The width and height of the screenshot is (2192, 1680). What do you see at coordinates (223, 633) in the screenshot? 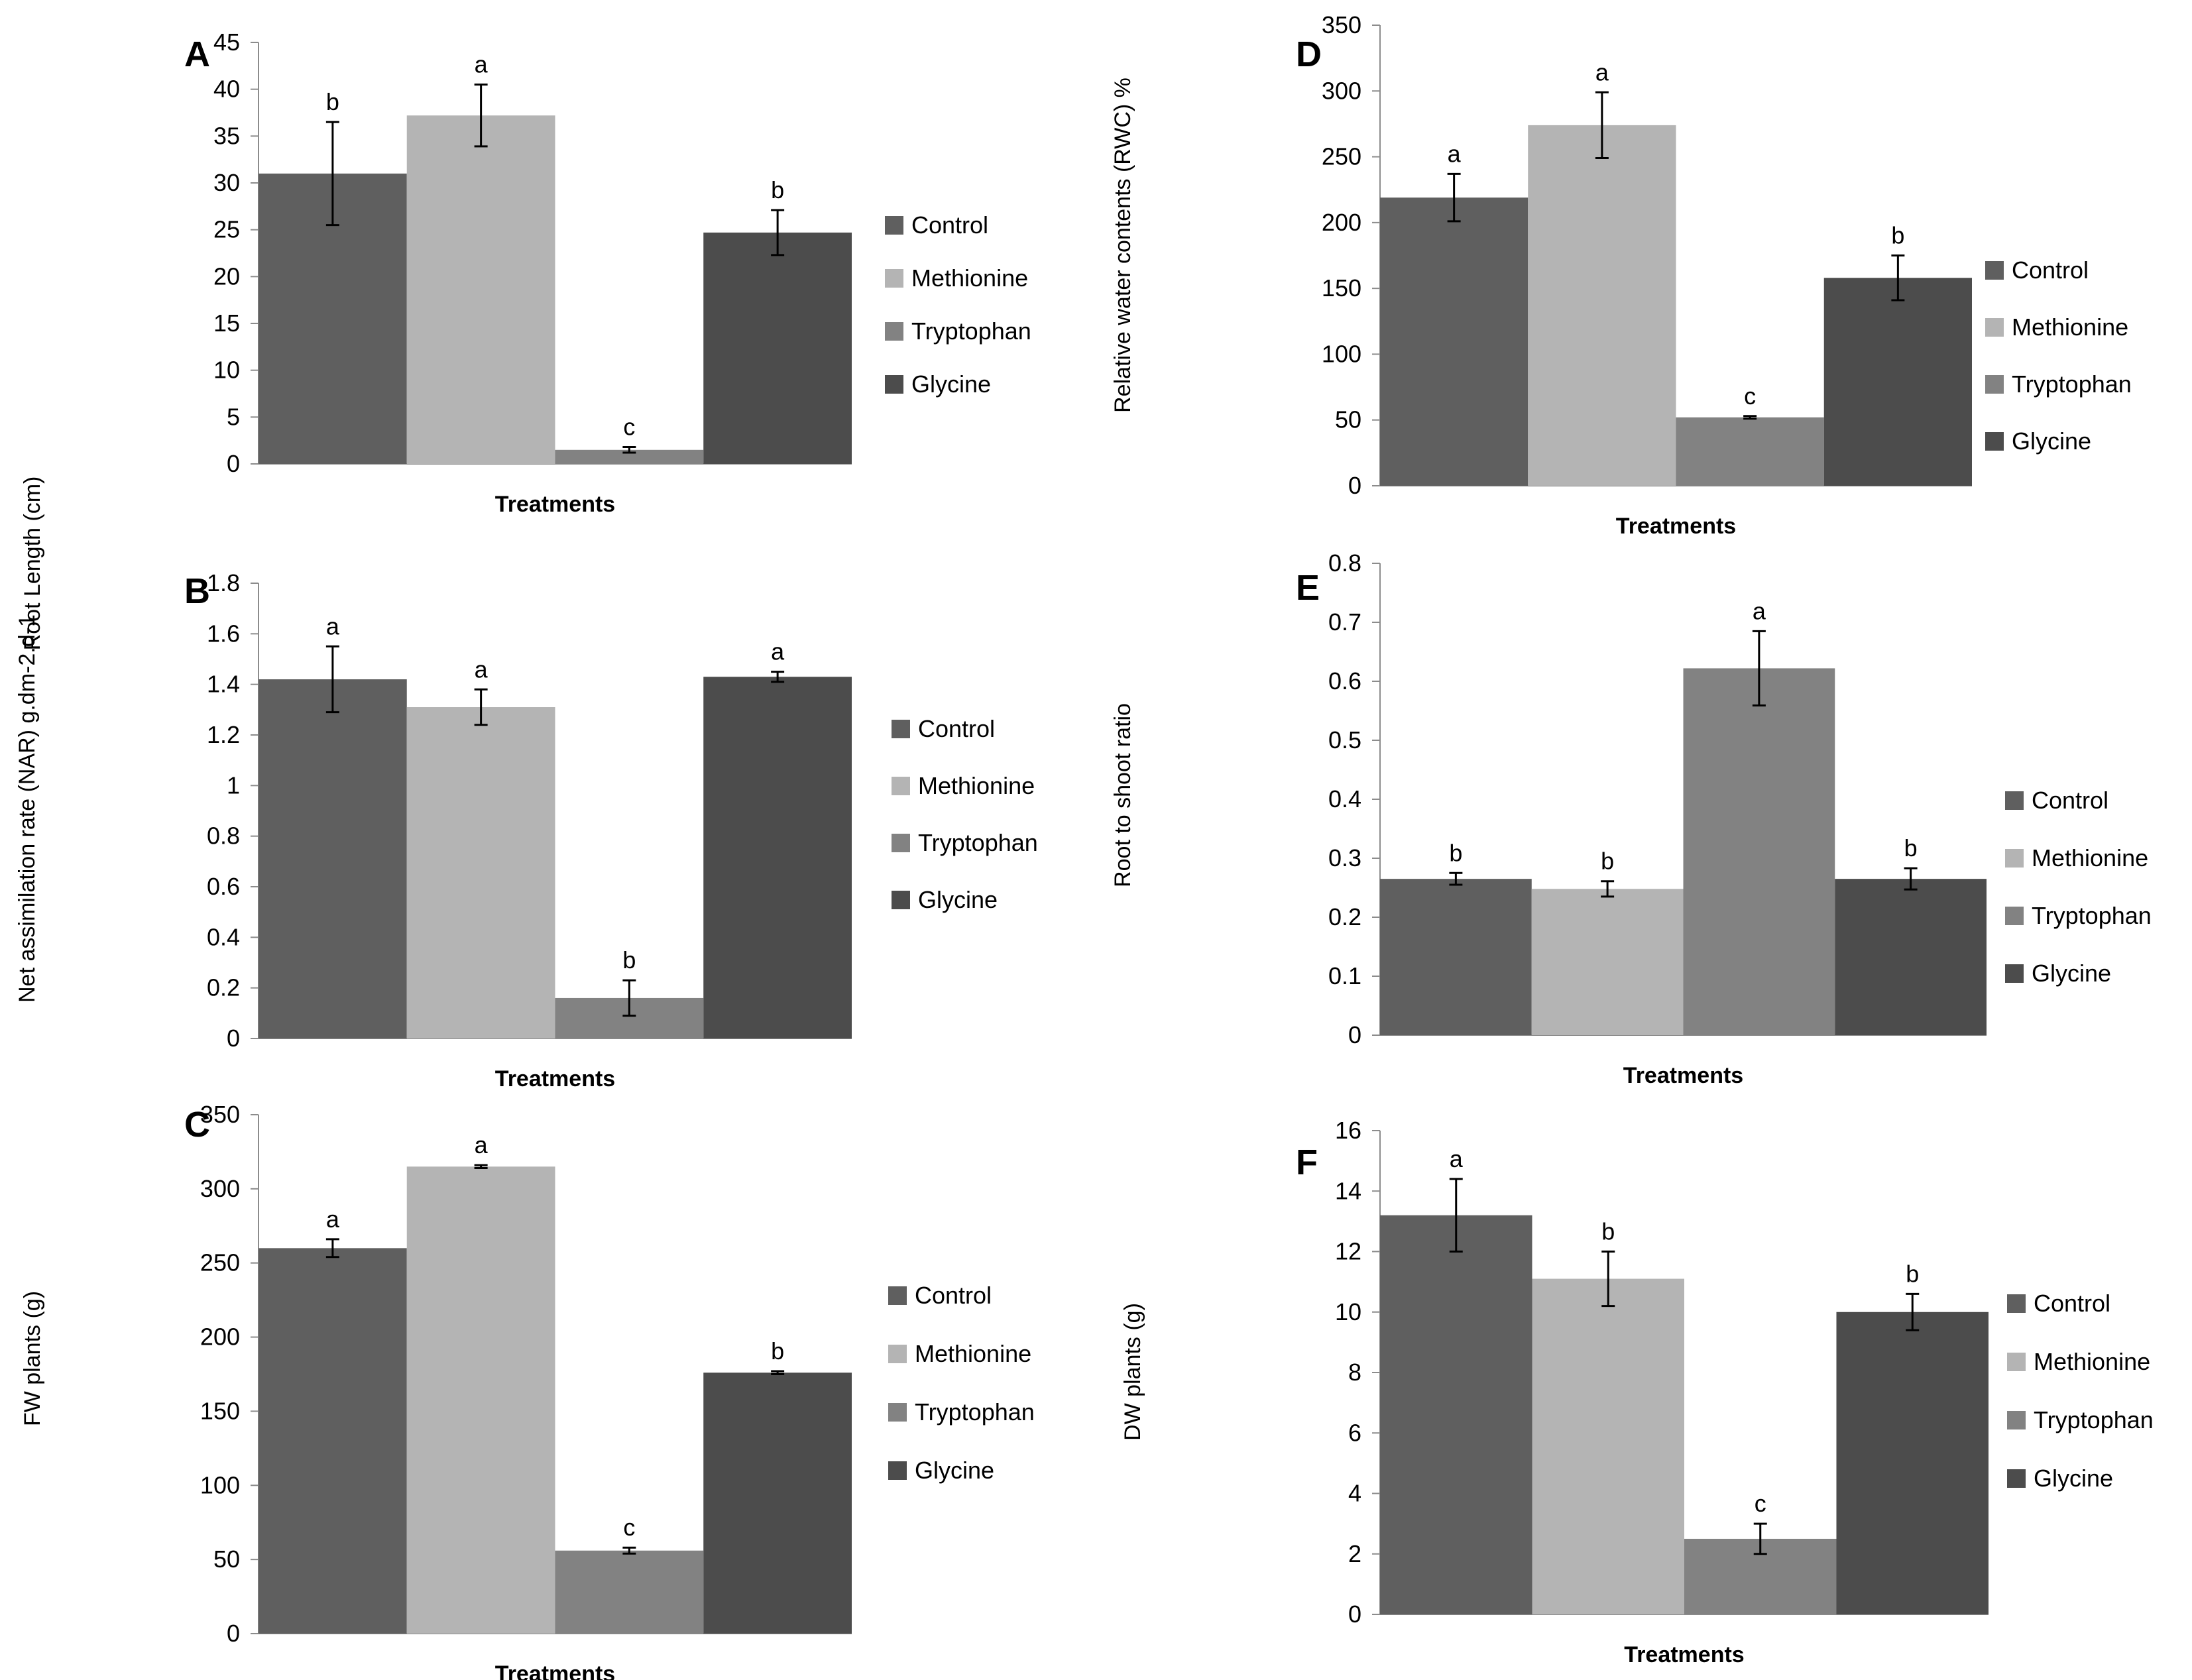
I see `y-tick-label: 1.6` at bounding box center [223, 633].